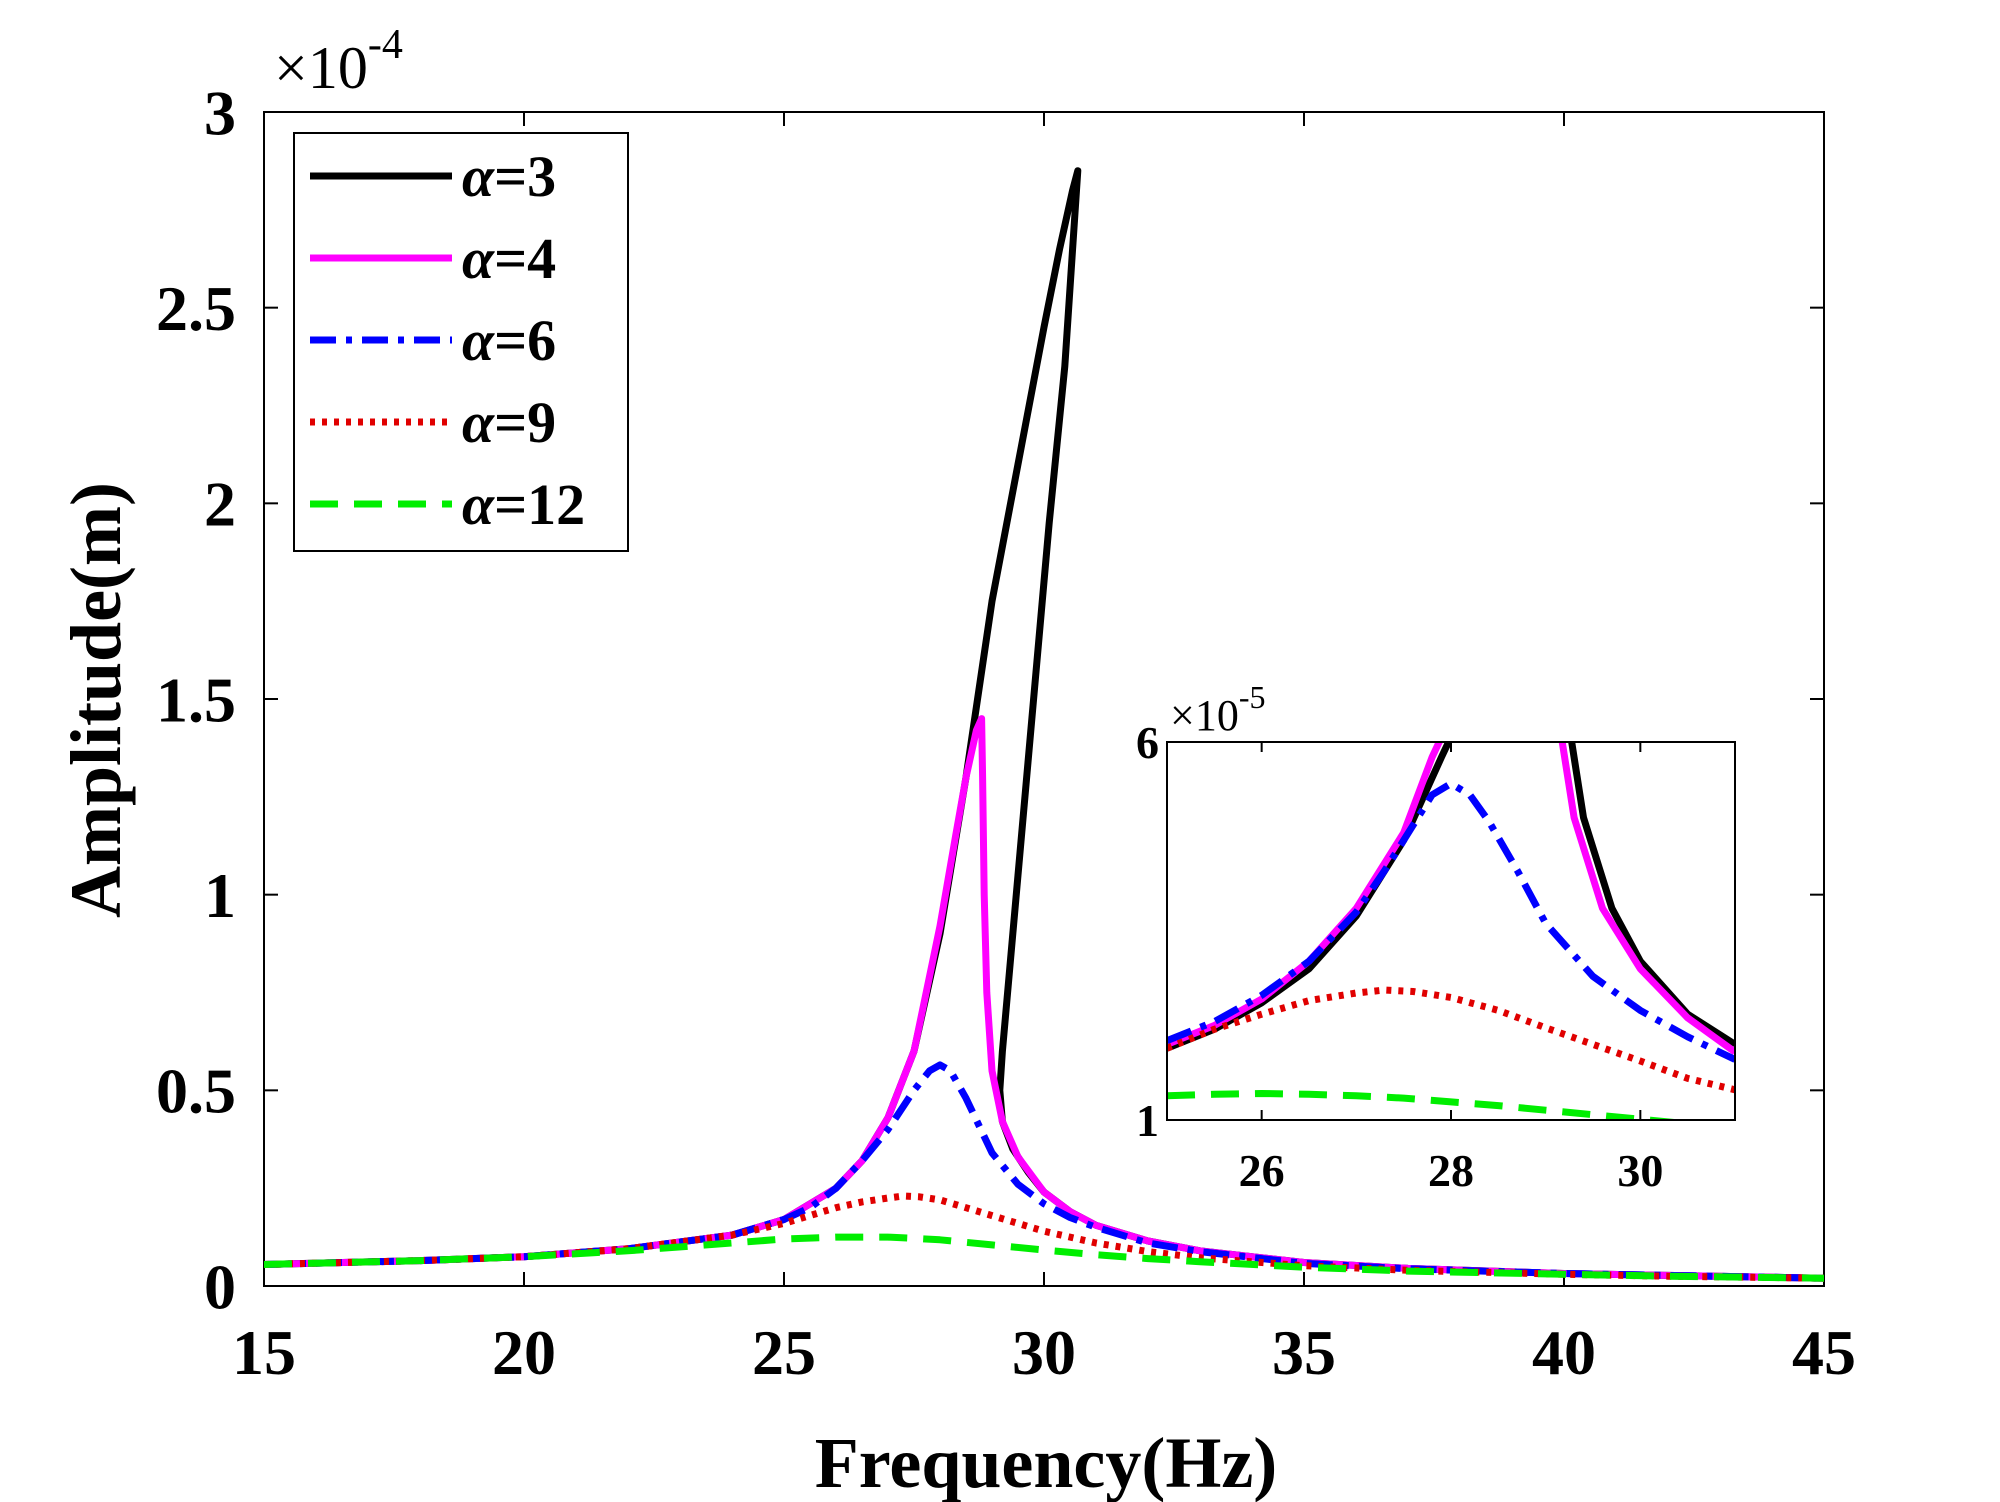 The image size is (2000, 1502). Describe the element at coordinates (1304, 1352) in the screenshot. I see `main-x-tick-label: 35` at that location.